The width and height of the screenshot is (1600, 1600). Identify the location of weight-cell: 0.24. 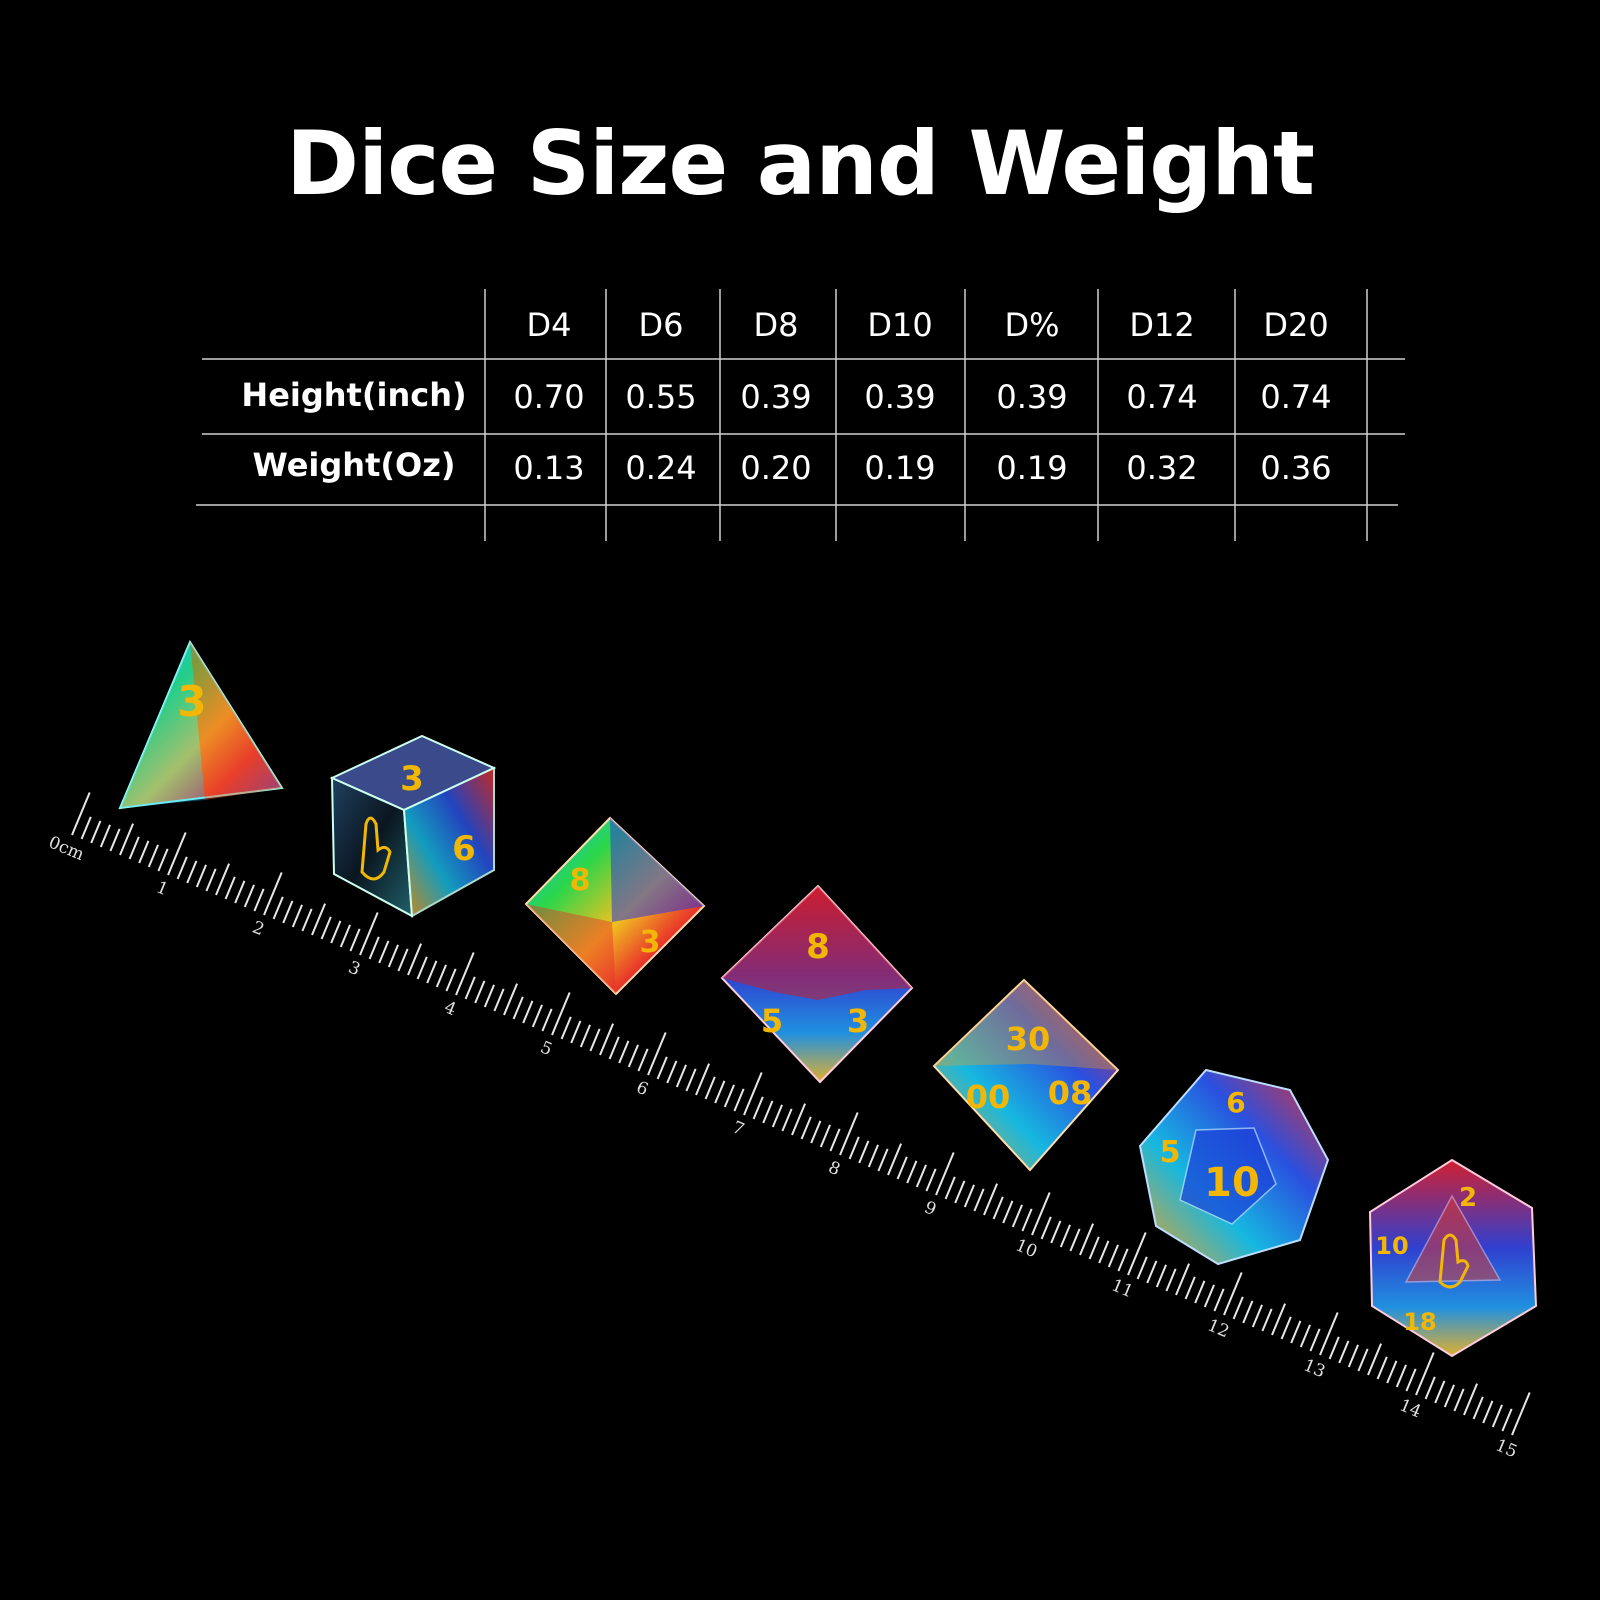
(661, 468).